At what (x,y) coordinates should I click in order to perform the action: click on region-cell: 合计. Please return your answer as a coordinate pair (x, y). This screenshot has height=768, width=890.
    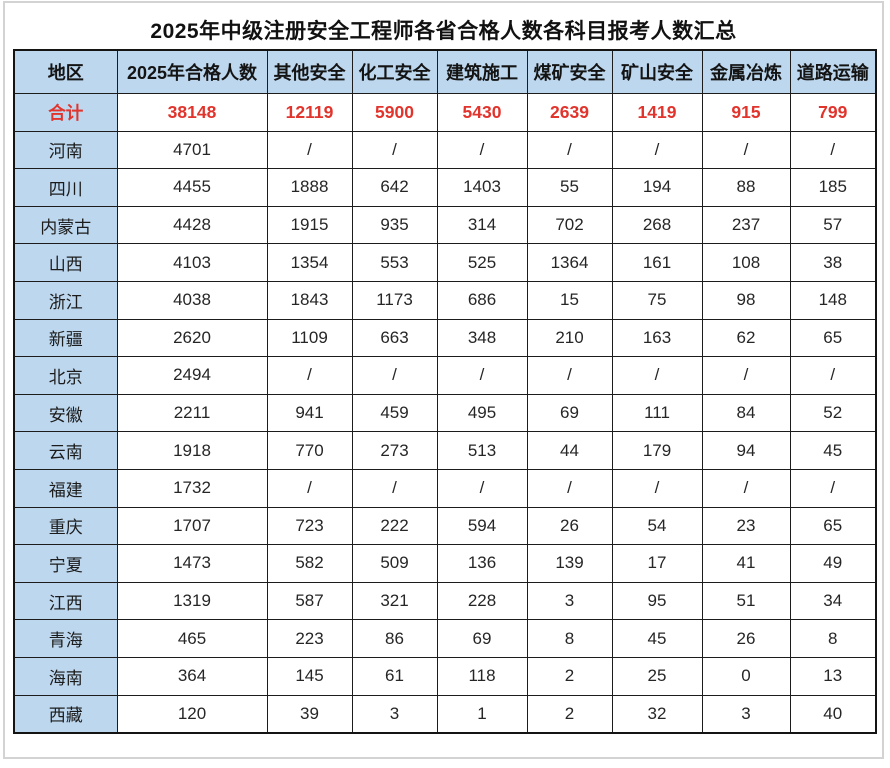
    Looking at the image, I should click on (65, 112).